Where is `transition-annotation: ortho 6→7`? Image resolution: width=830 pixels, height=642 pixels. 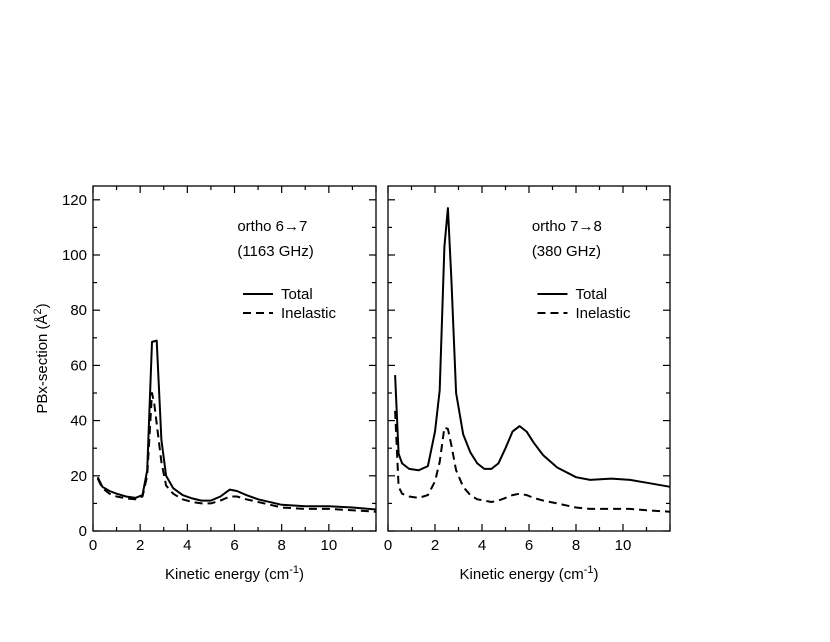
transition-annotation: ortho 6→7 is located at coordinates (272, 226).